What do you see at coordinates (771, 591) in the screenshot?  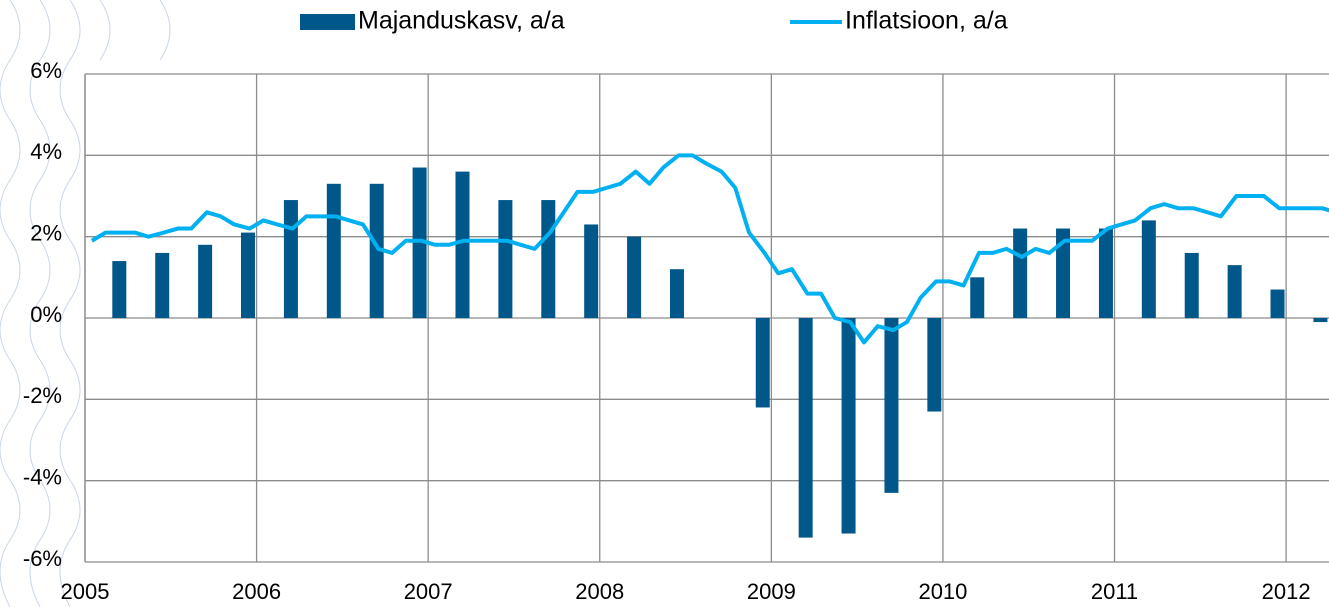 I see `x-tick-label: 2009` at bounding box center [771, 591].